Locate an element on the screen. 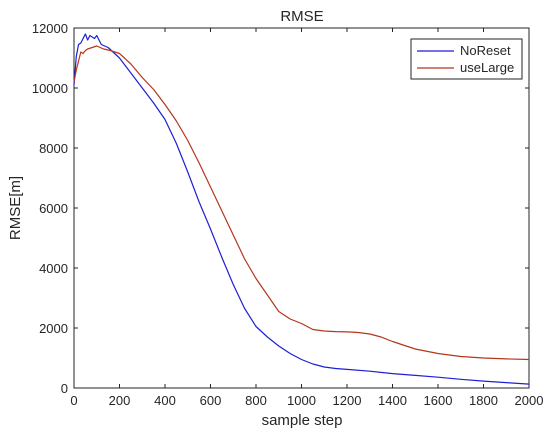 This screenshot has width=550, height=436. x-tick-label: 1200 is located at coordinates (347, 400).